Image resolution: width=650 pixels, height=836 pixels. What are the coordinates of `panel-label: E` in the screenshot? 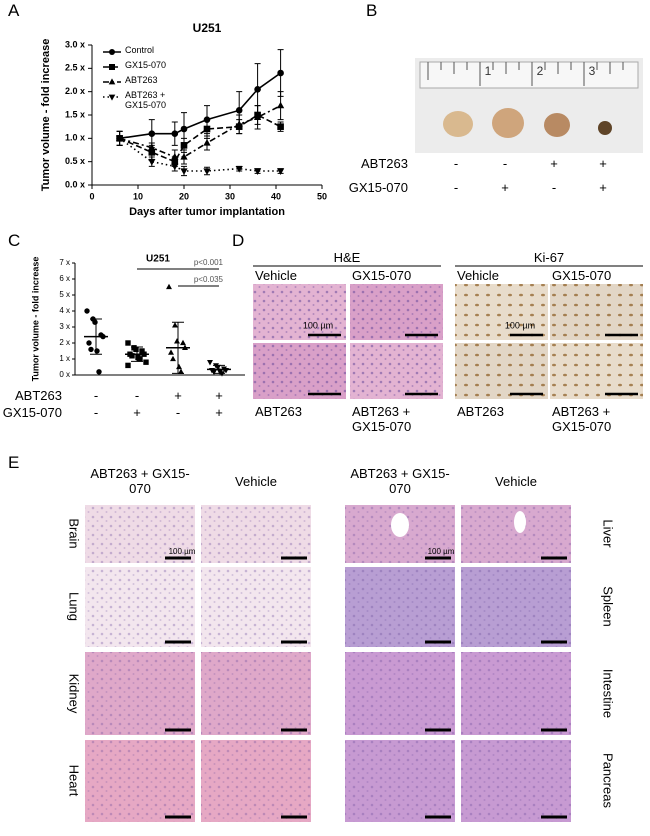 It's located at (14, 462).